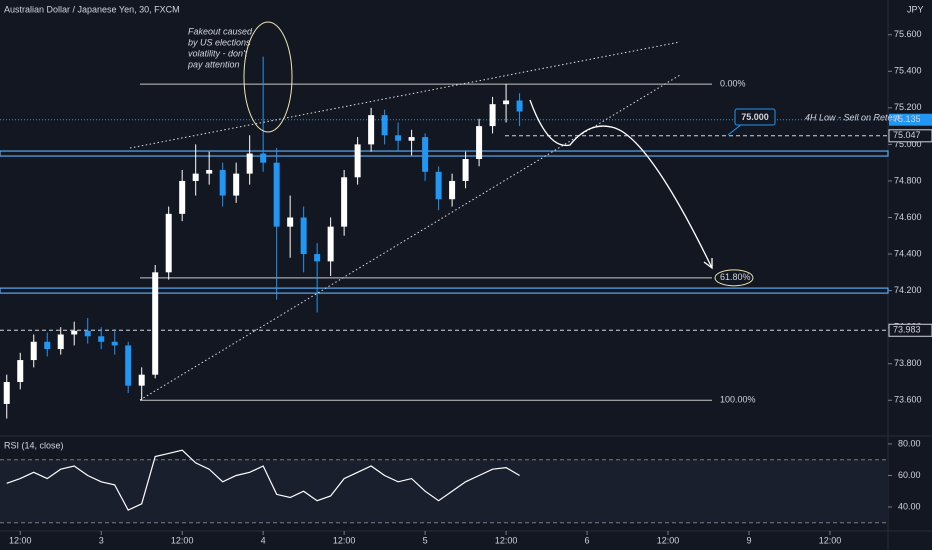  Describe the element at coordinates (587, 540) in the screenshot. I see `x-tick-label: 6` at that location.